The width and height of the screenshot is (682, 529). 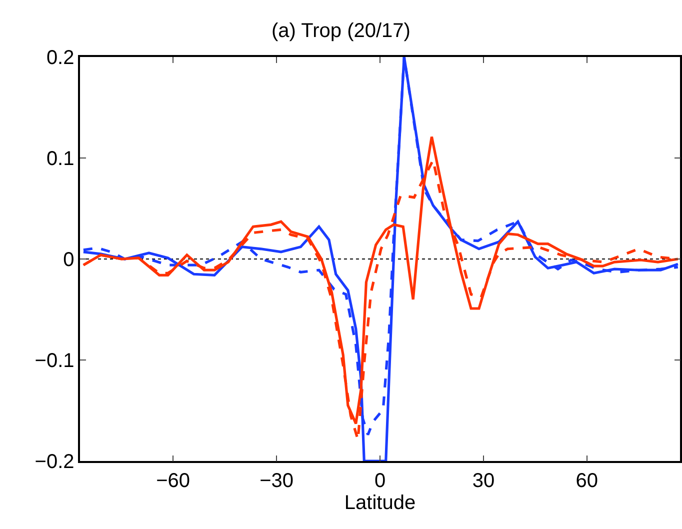 What do you see at coordinates (68, 260) in the screenshot?
I see `y-tick-label: 0` at bounding box center [68, 260].